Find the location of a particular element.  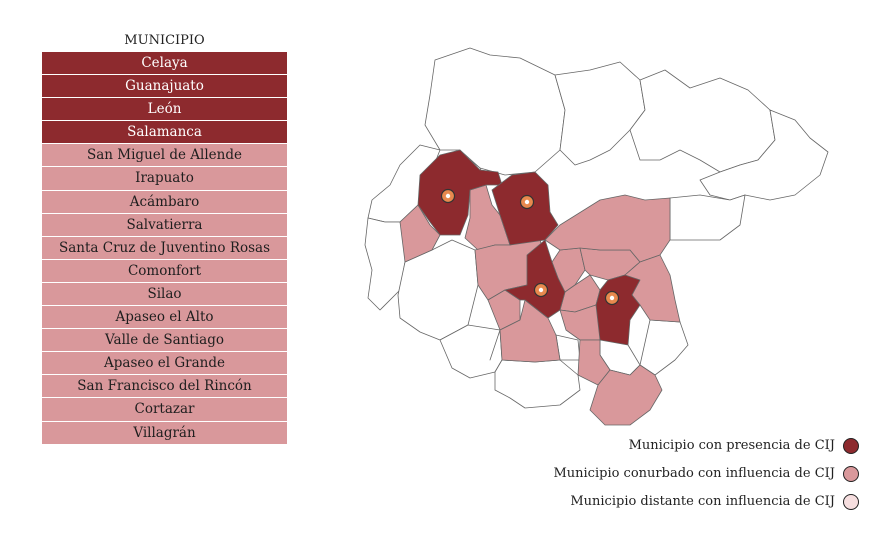

table-row: Salamanca is located at coordinates (164, 133).